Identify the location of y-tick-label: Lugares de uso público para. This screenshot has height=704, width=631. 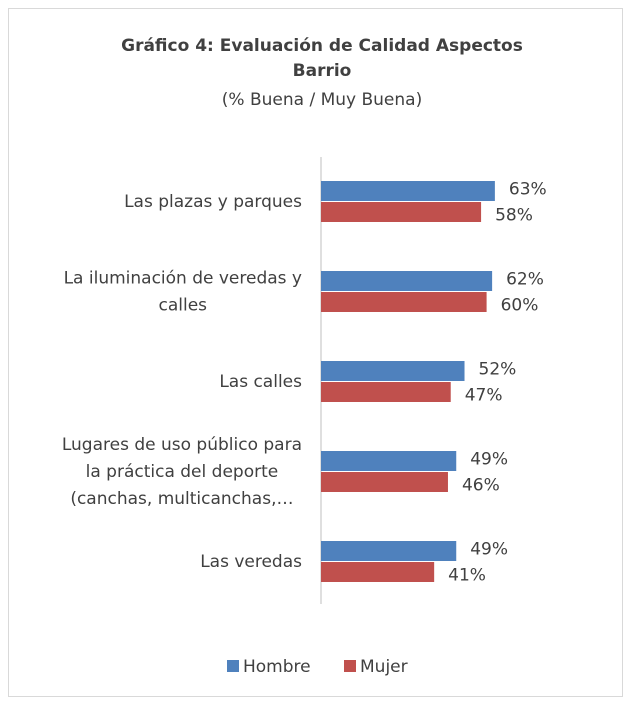
(182, 445).